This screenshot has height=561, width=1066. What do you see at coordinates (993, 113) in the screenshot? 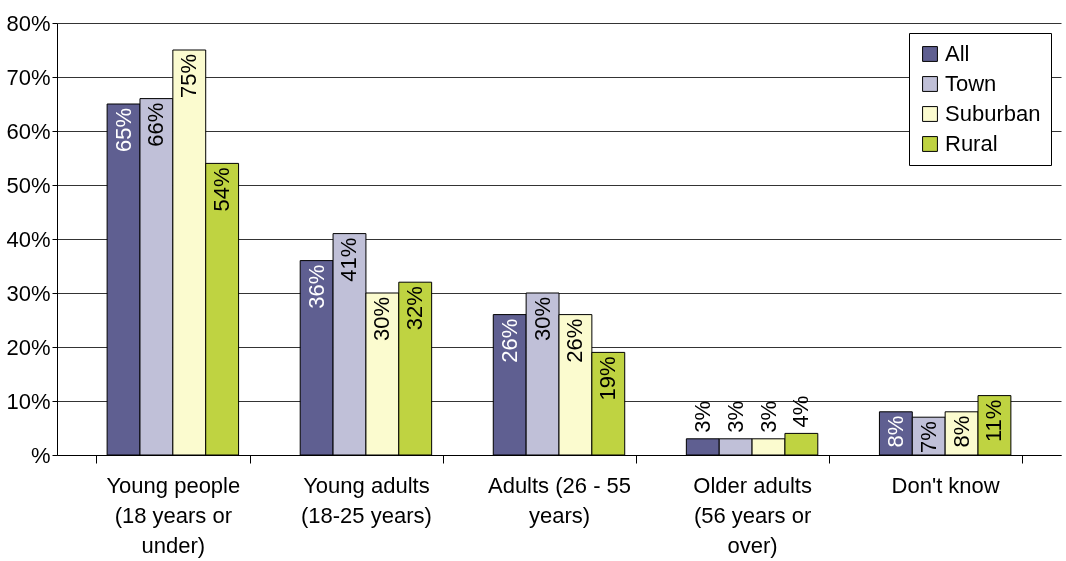
I see `legend-label: Suburban` at bounding box center [993, 113].